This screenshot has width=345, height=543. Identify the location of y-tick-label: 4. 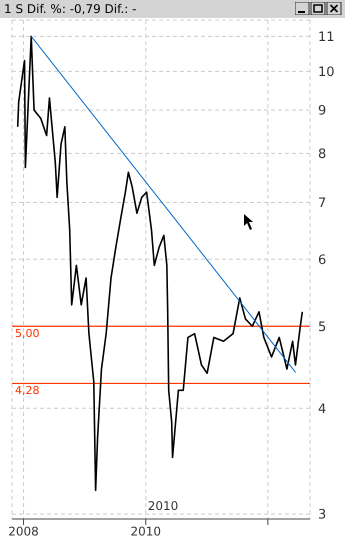
(322, 409).